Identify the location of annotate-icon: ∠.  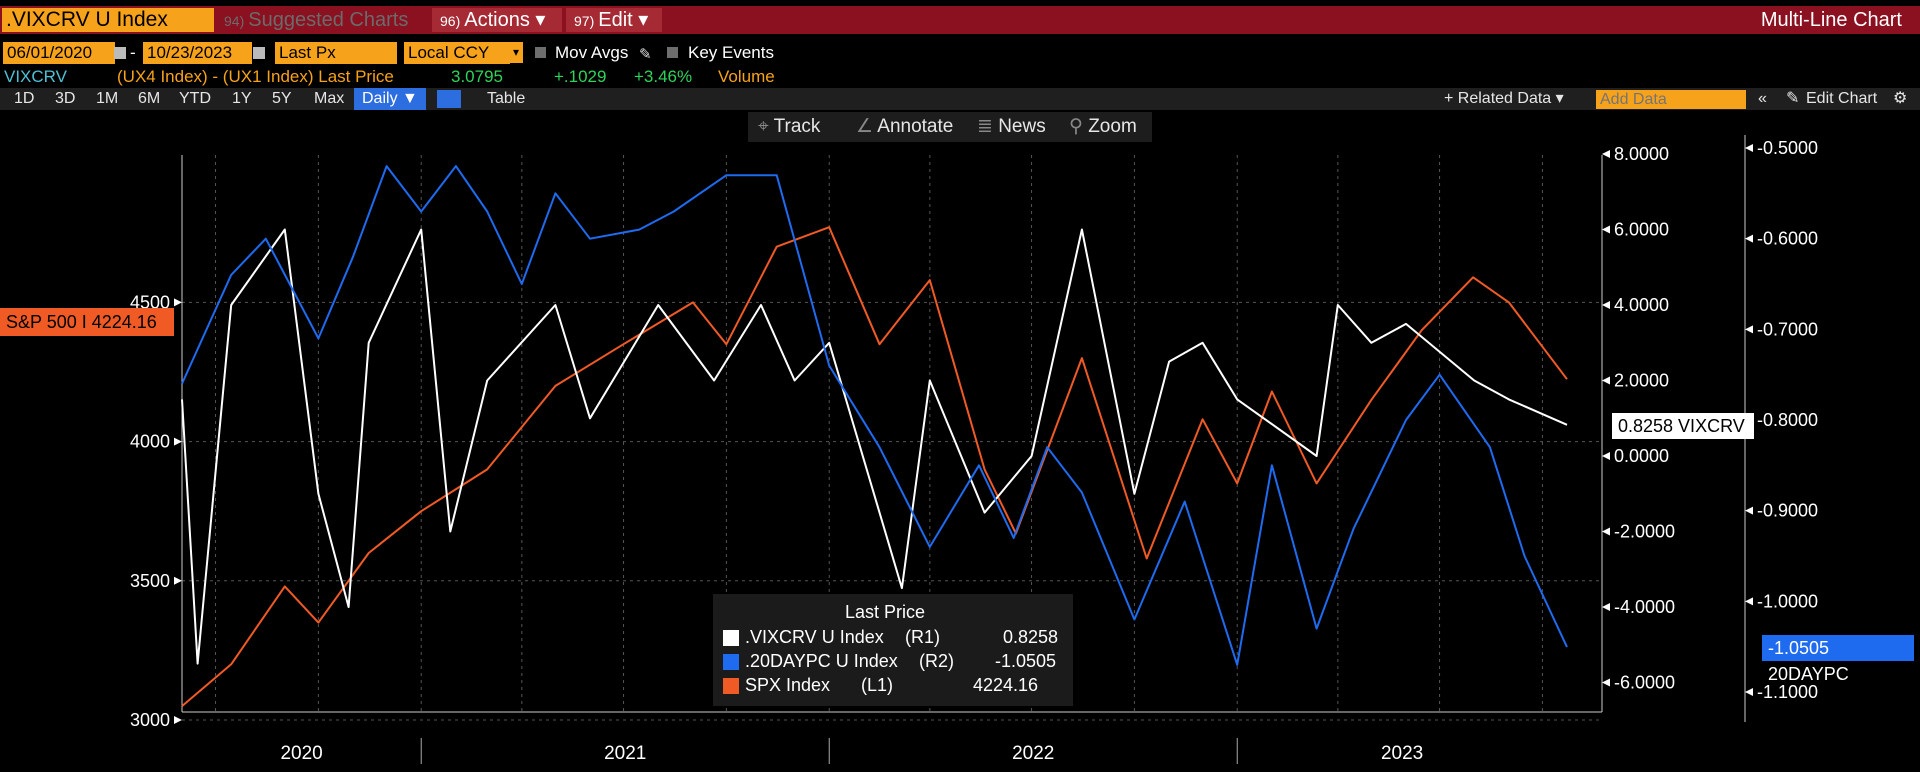
(867, 126).